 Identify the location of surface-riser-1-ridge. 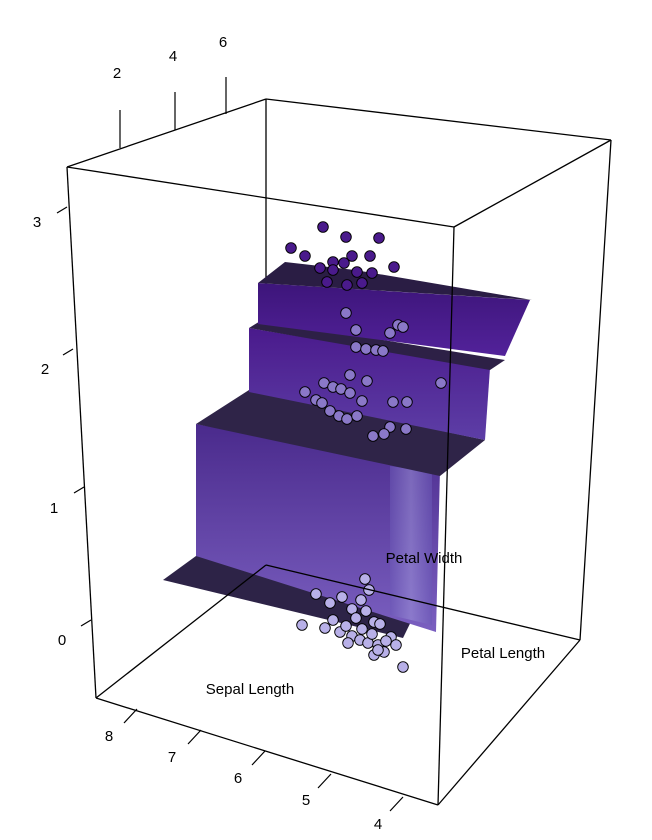
(411, 545).